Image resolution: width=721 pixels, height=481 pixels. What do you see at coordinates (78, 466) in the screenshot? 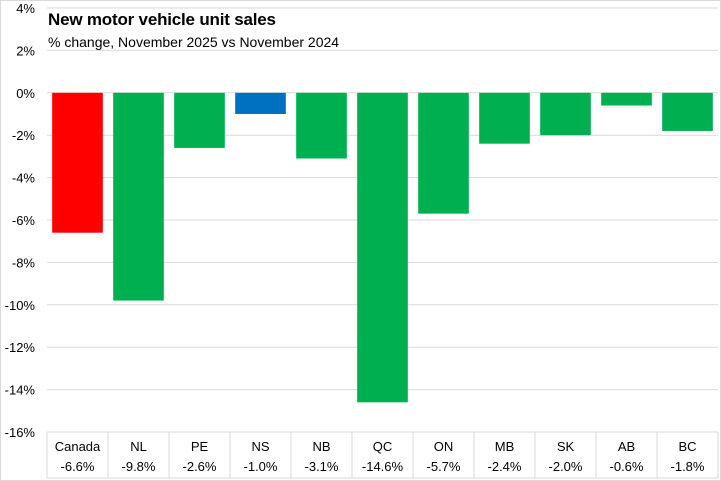
I see `value-label: -6.6%` at bounding box center [78, 466].